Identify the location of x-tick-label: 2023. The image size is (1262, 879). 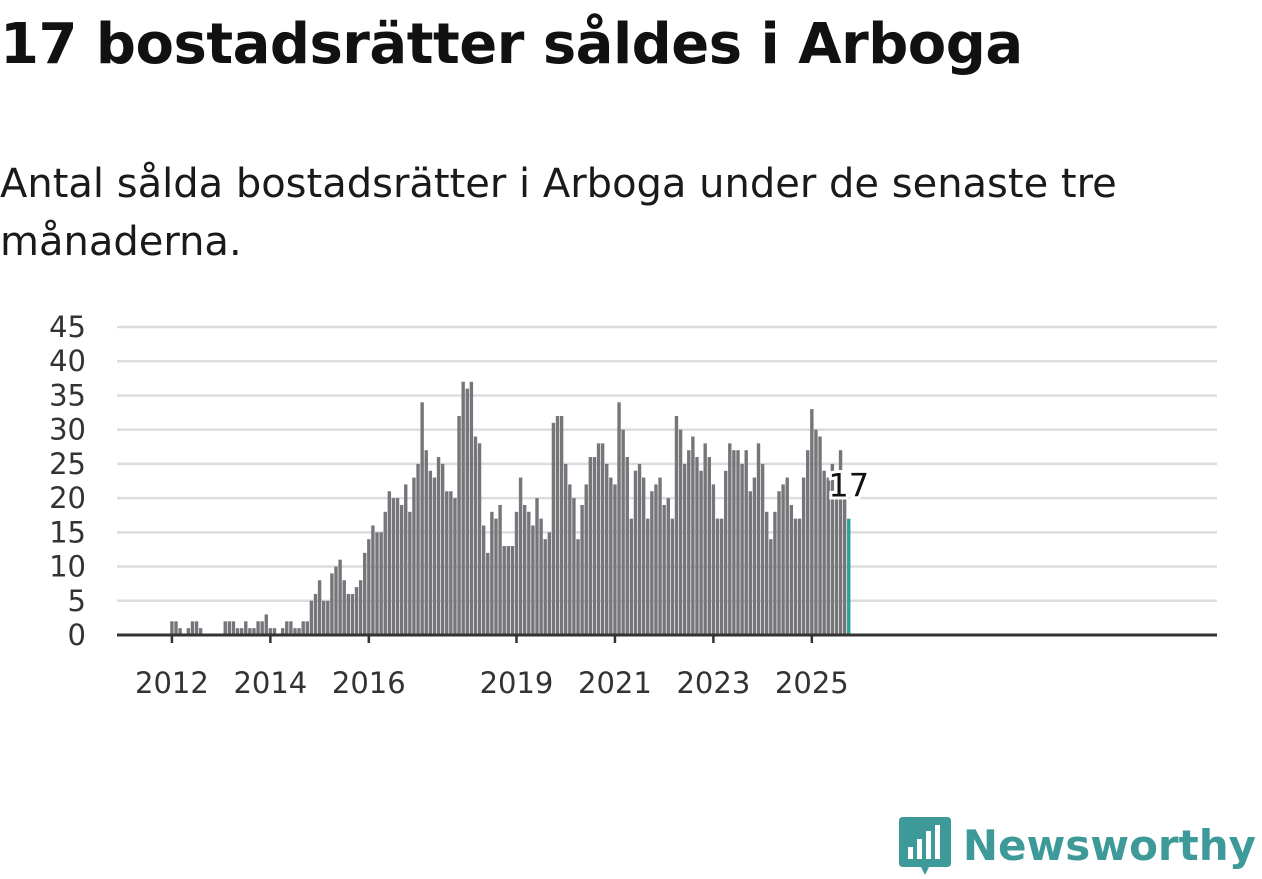
(713, 683).